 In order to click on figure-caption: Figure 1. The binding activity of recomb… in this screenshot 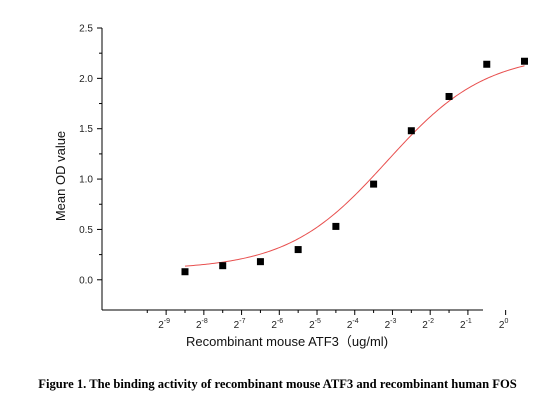, I will do `click(277, 384)`.